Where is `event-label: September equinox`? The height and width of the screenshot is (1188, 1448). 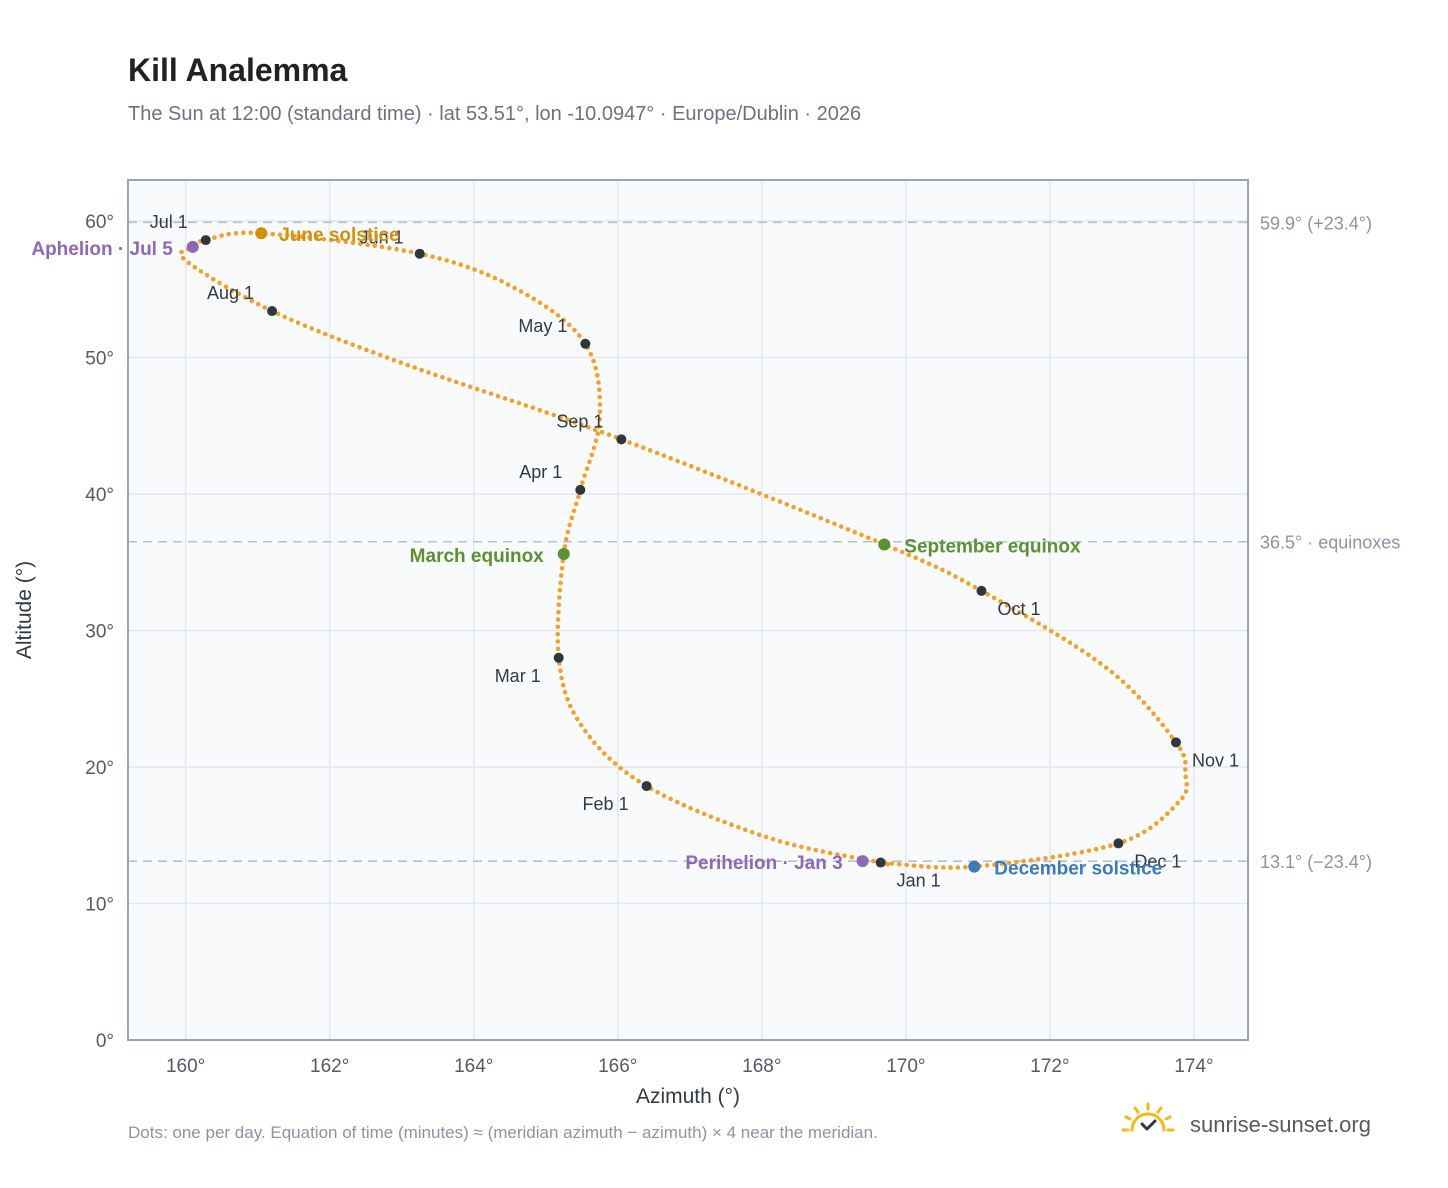 event-label: September equinox is located at coordinates (992, 546).